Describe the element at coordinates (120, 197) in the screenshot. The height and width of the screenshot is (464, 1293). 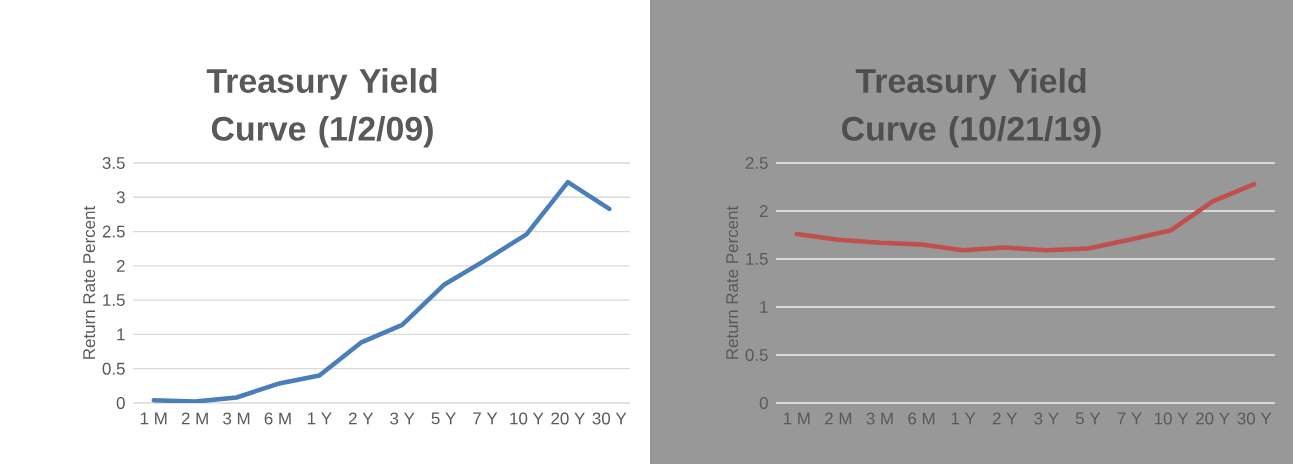
I see `y-tick-label: 3` at that location.